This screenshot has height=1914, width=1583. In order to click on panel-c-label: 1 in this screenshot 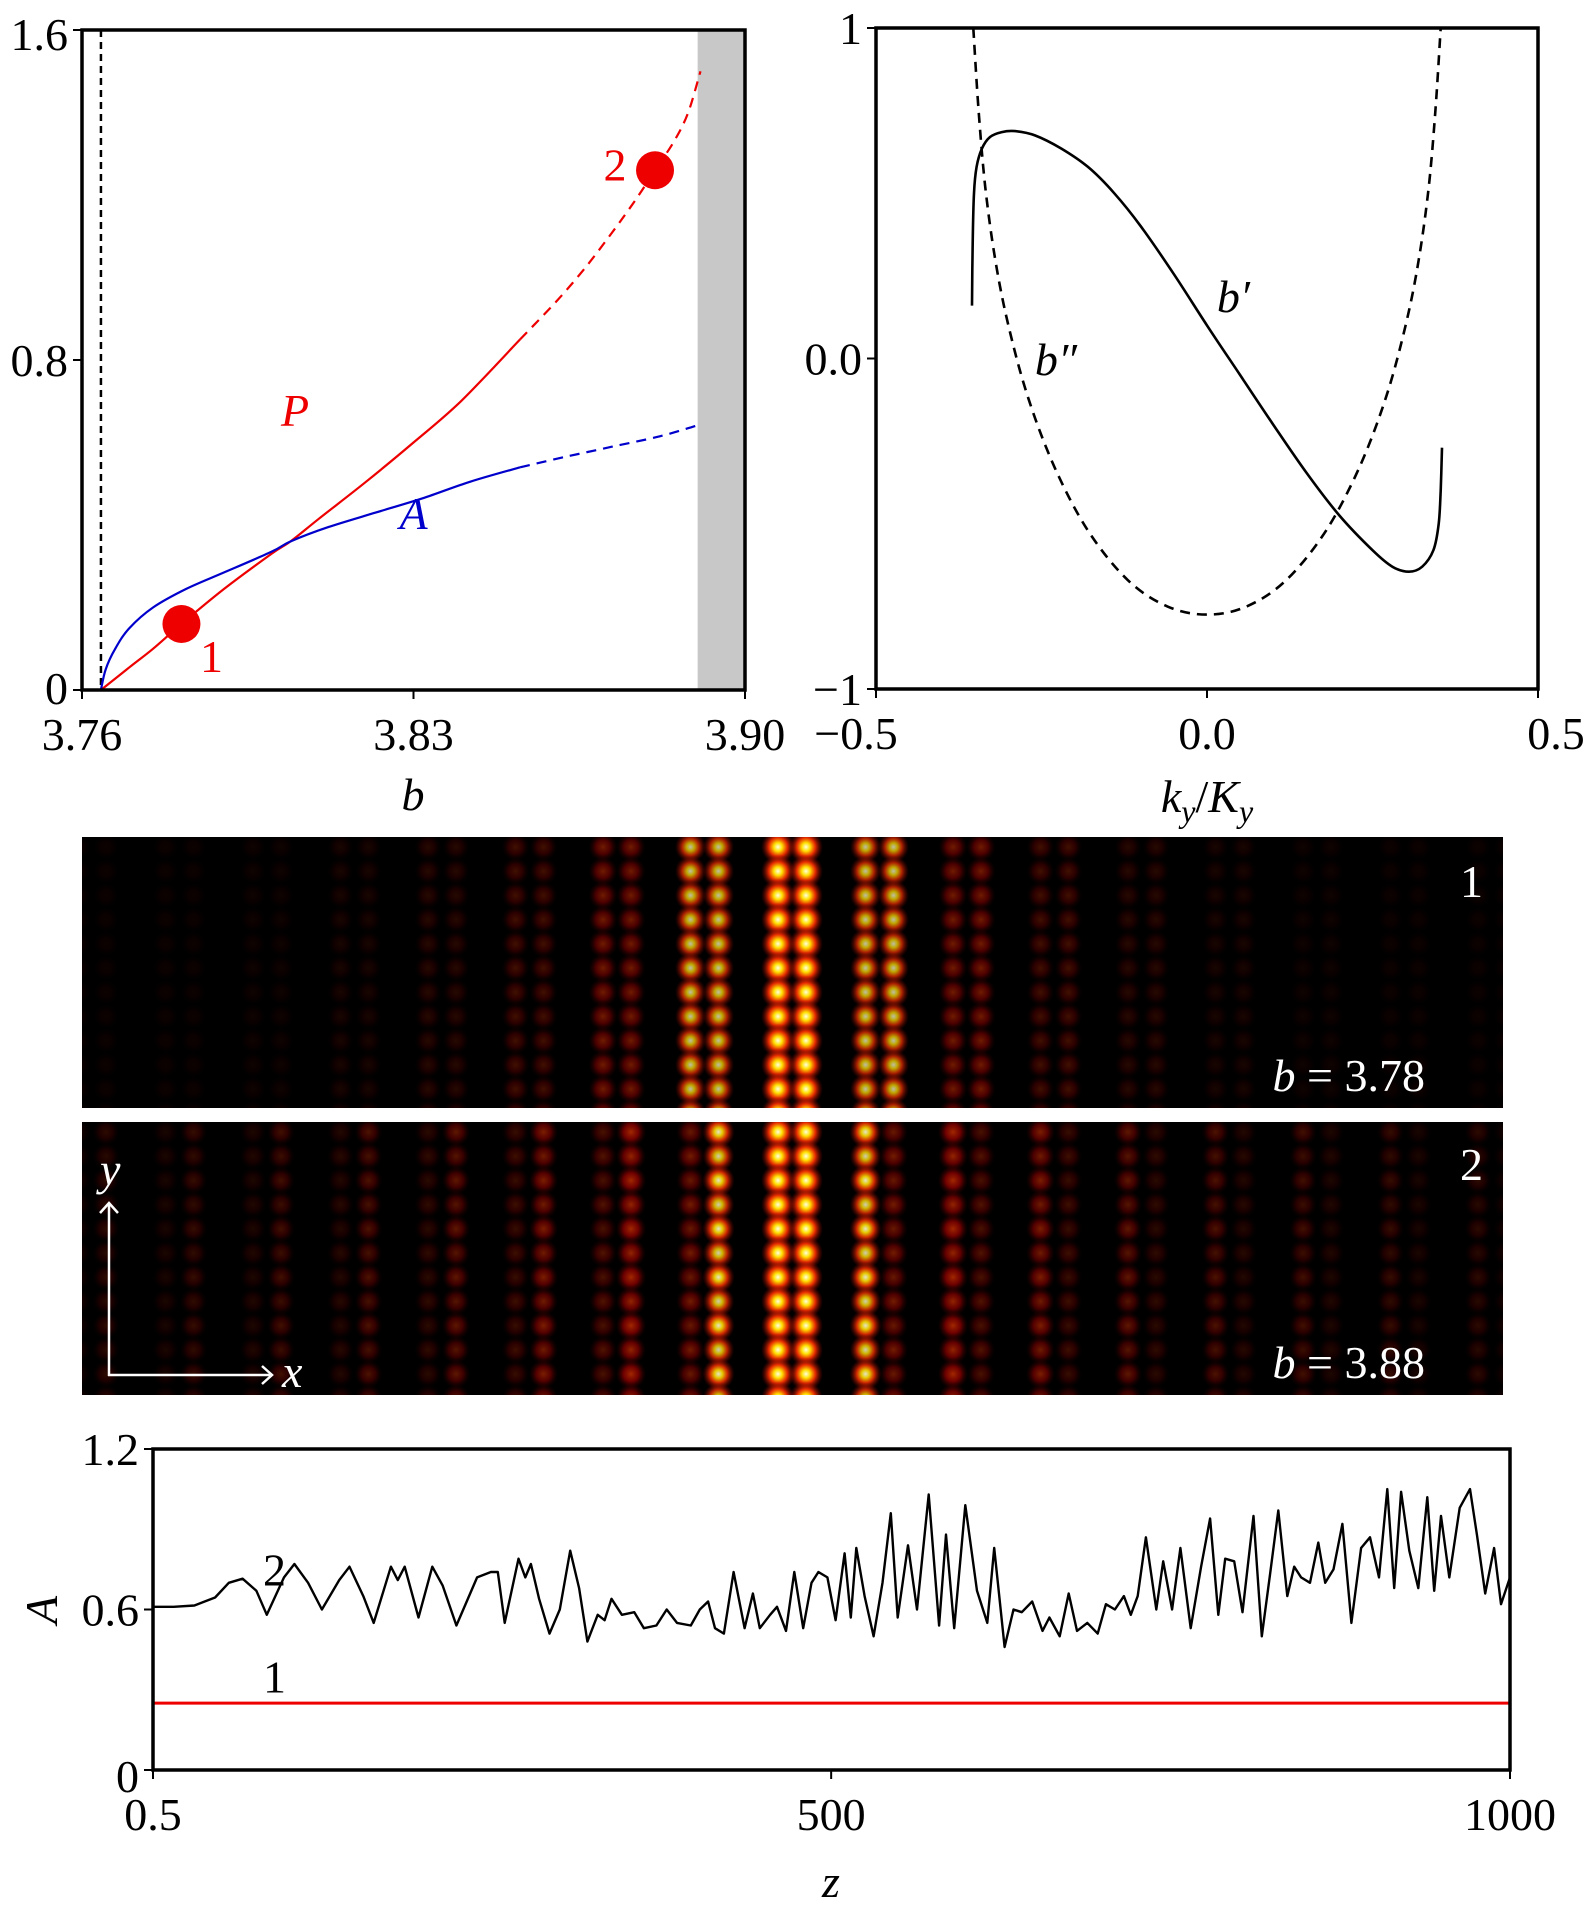, I will do `click(1471, 881)`.